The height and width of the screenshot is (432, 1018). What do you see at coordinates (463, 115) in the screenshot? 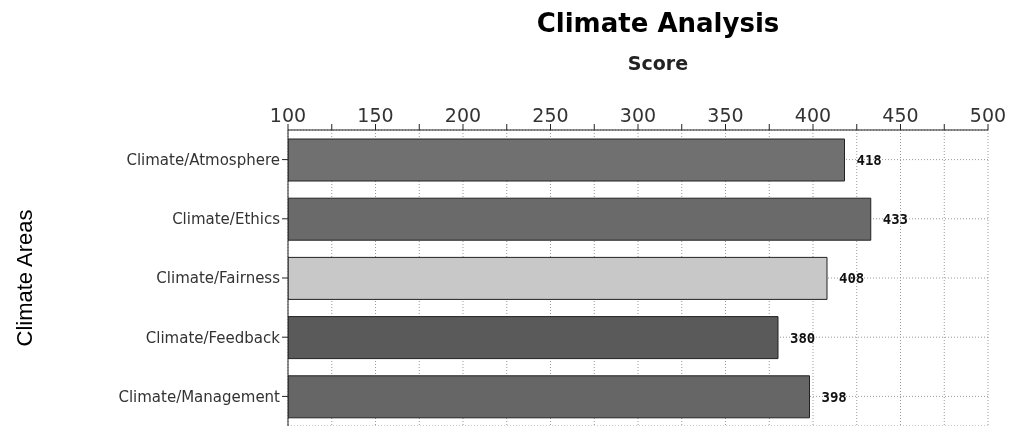
I see `x-tick-label: 200` at bounding box center [463, 115].